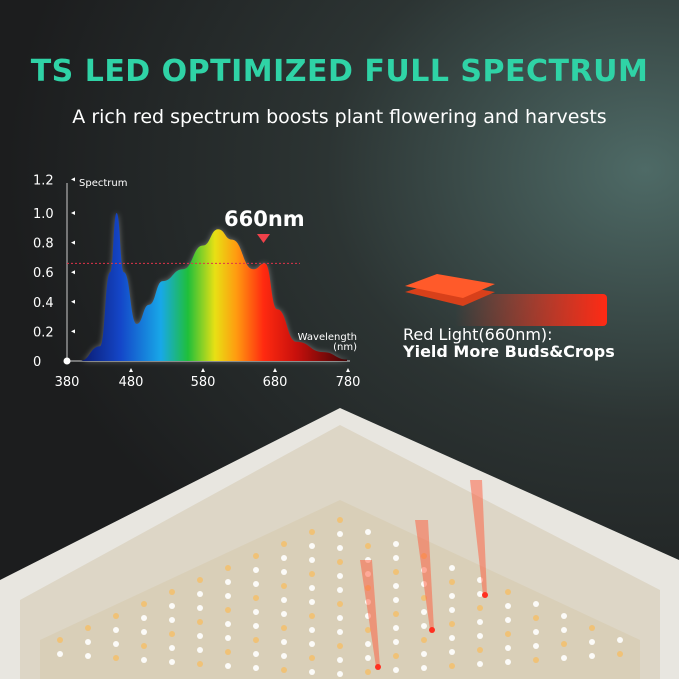  Describe the element at coordinates (506, 300) in the screenshot. I see `led-chip-icon` at that location.